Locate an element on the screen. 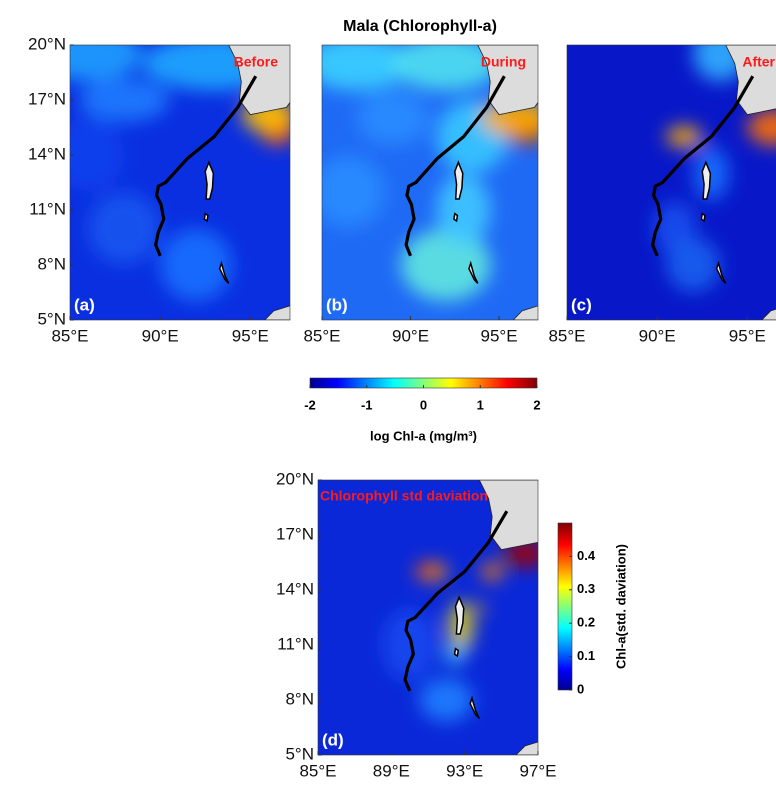 Image resolution: width=776 pixels, height=794 pixels. colorbar-label: log Chl-a (mg/m³) is located at coordinates (423, 435).